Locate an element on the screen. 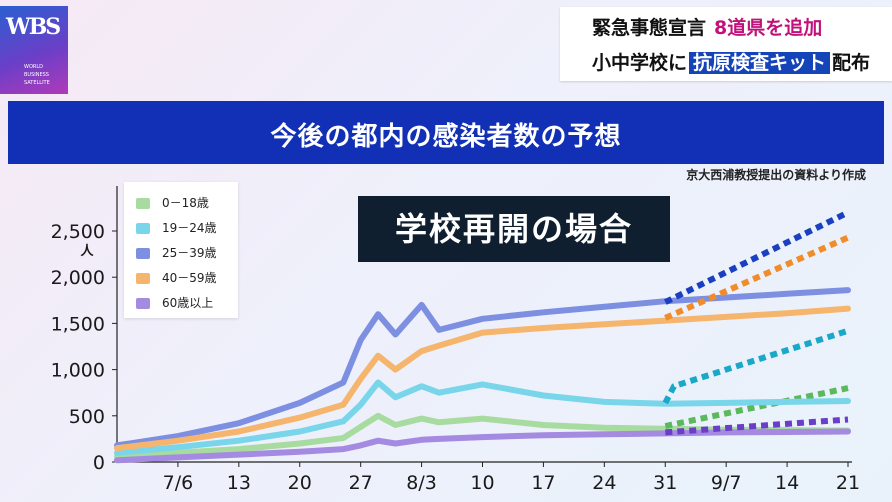  legend-label-1: 19－24歳 is located at coordinates (189, 228).